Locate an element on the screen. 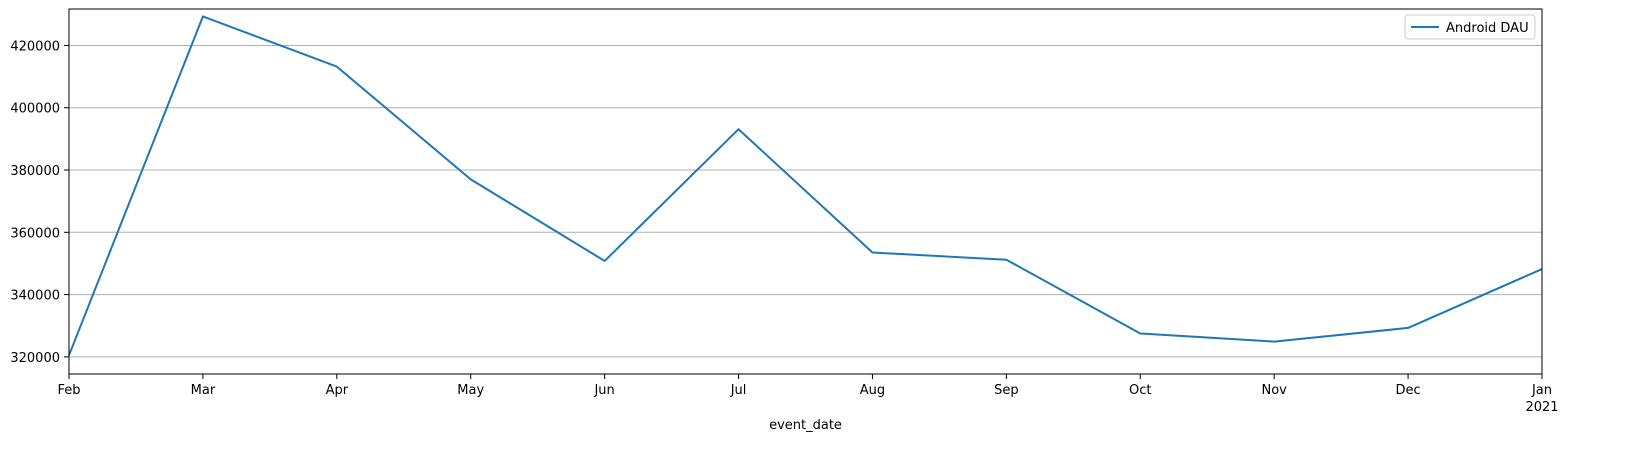  y-tick-label: 380000 is located at coordinates (35, 171).